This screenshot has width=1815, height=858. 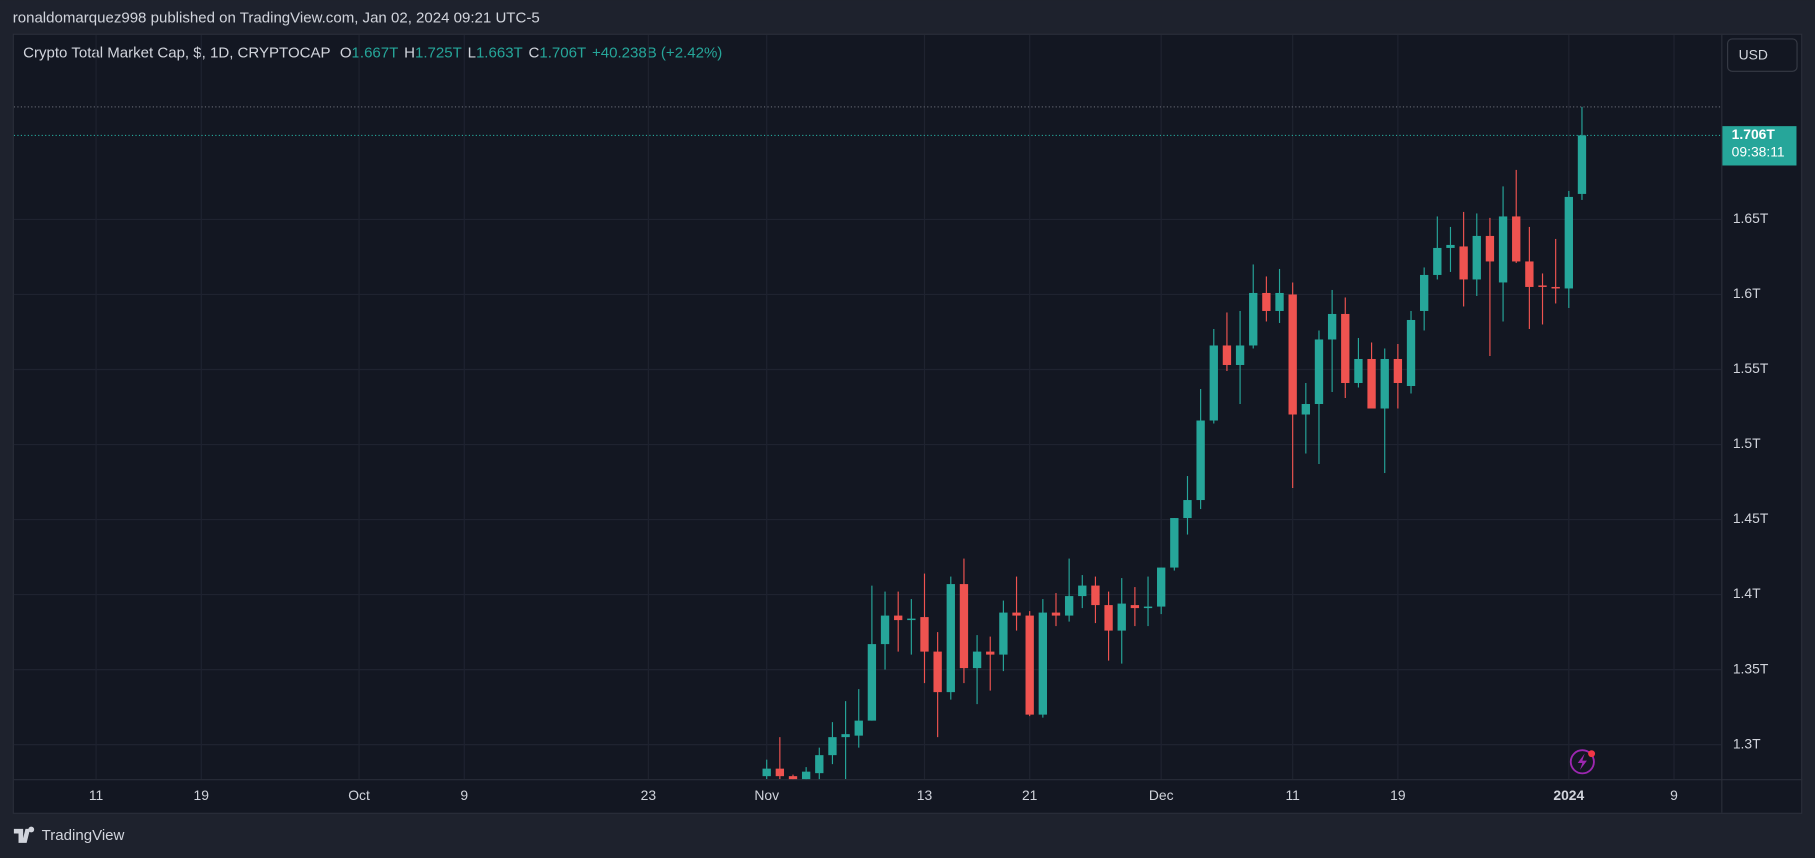 What do you see at coordinates (1747, 443) in the screenshot?
I see `y-tick-label: 1.5T` at bounding box center [1747, 443].